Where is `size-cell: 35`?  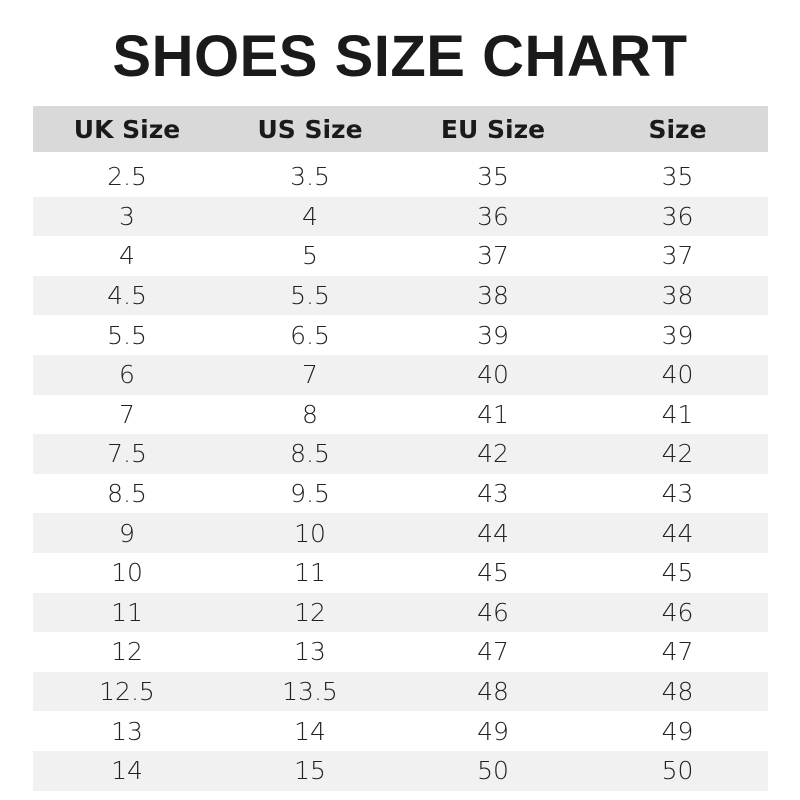 size-cell: 35 is located at coordinates (677, 177).